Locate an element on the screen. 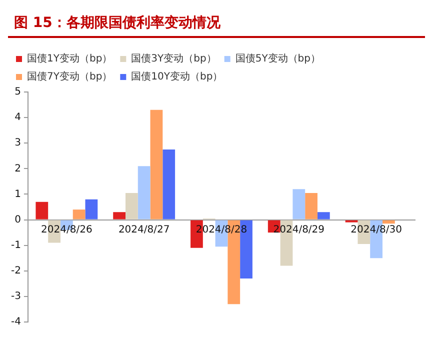  legend-label: 国债5Y变动（bp） is located at coordinates (278, 58).